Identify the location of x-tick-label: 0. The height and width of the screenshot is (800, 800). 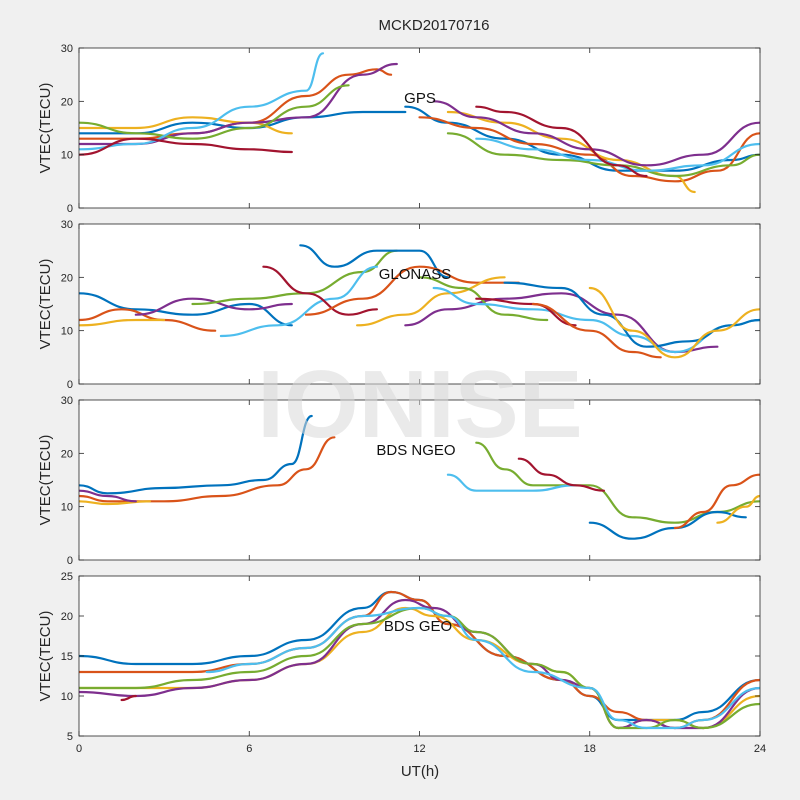
(79, 749).